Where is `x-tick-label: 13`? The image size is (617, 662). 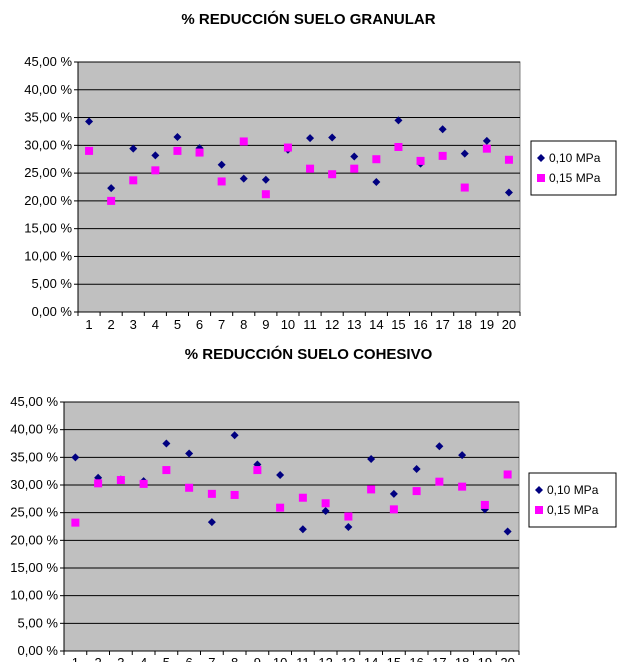
x-tick-label: 13 is located at coordinates (348, 658).